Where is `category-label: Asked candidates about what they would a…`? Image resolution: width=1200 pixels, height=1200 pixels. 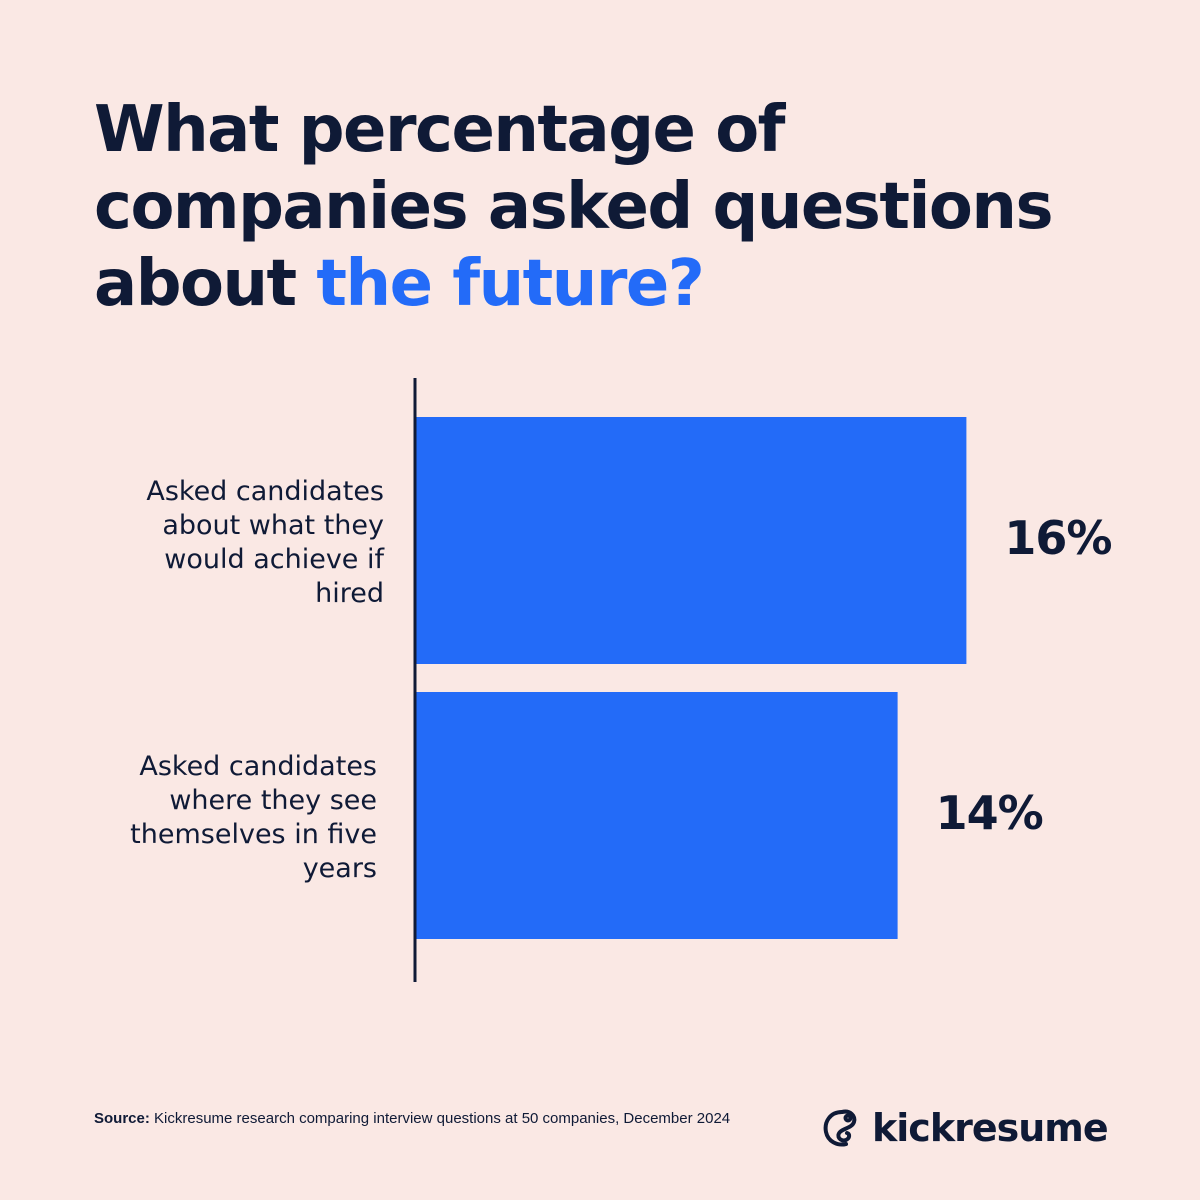 category-label: Asked candidates about what they would a… is located at coordinates (265, 542).